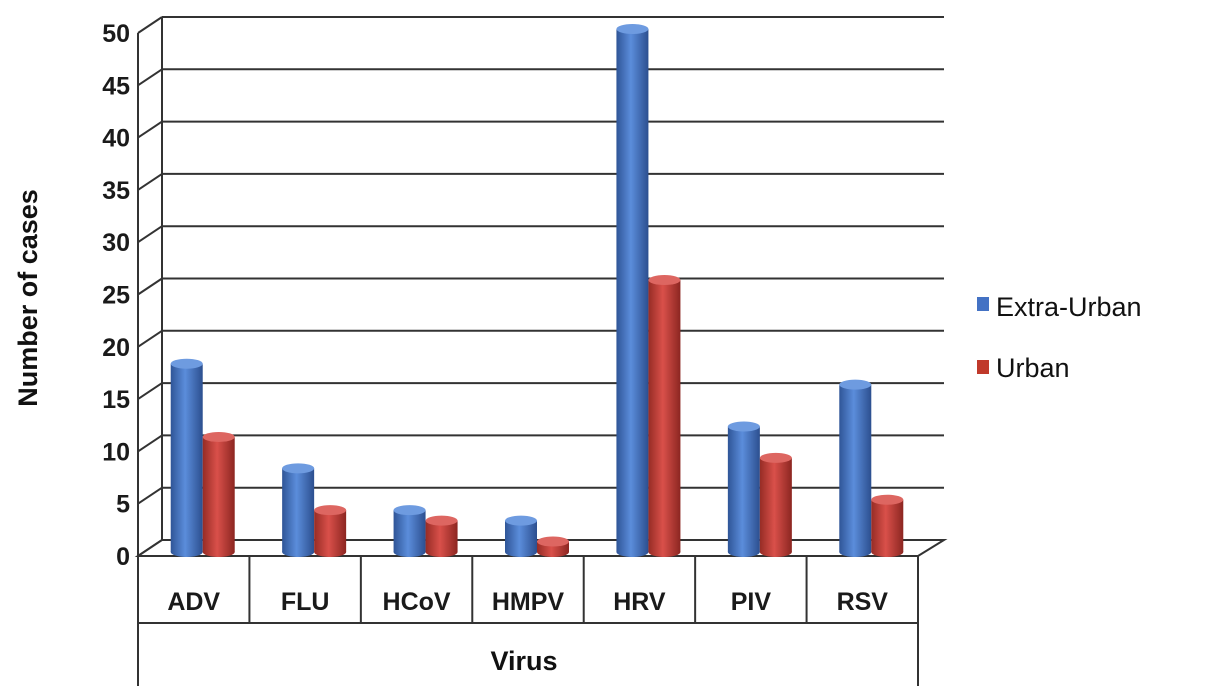 This screenshot has width=1205, height=699. I want to click on bar-extra-urban-adv-body, so click(186, 457).